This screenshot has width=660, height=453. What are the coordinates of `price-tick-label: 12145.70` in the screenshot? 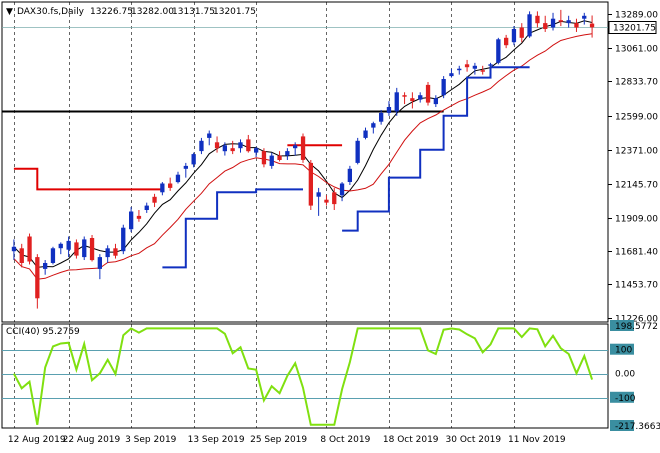 It's located at (636, 186).